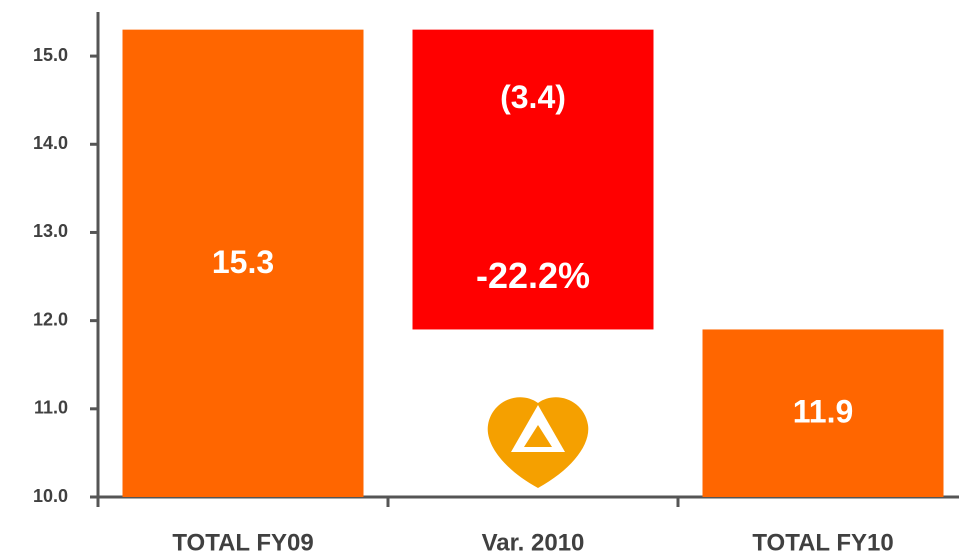 This screenshot has height=558, width=959. I want to click on value-label: (3.4), so click(533, 97).